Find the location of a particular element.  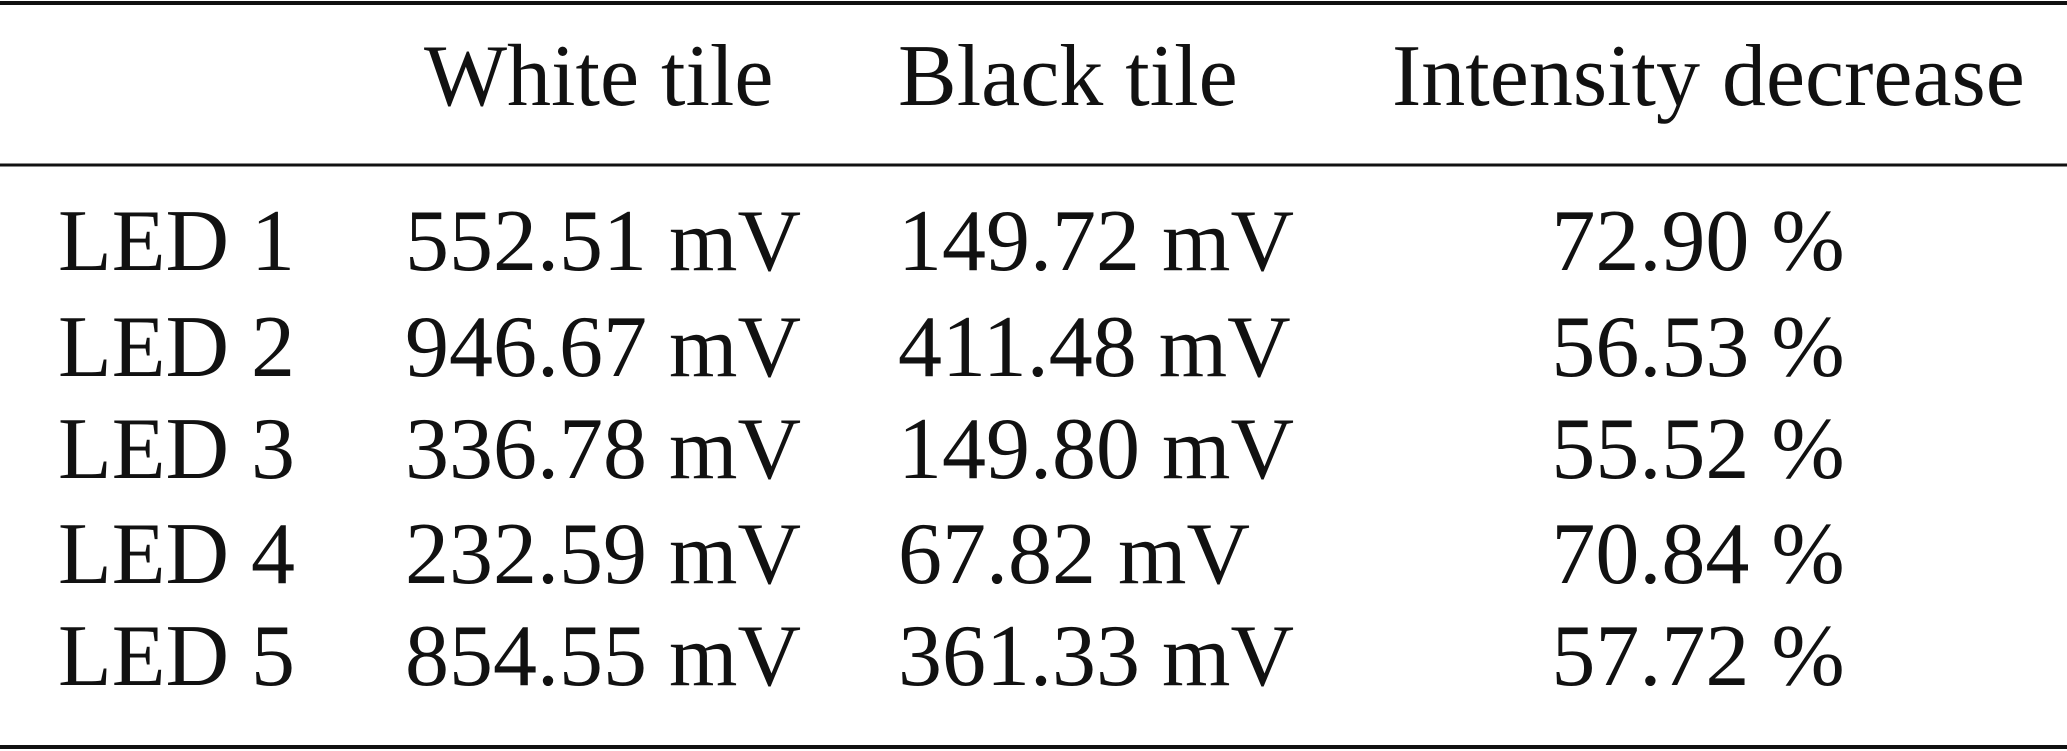

table-cell: 70.84 % is located at coordinates (1697, 554).